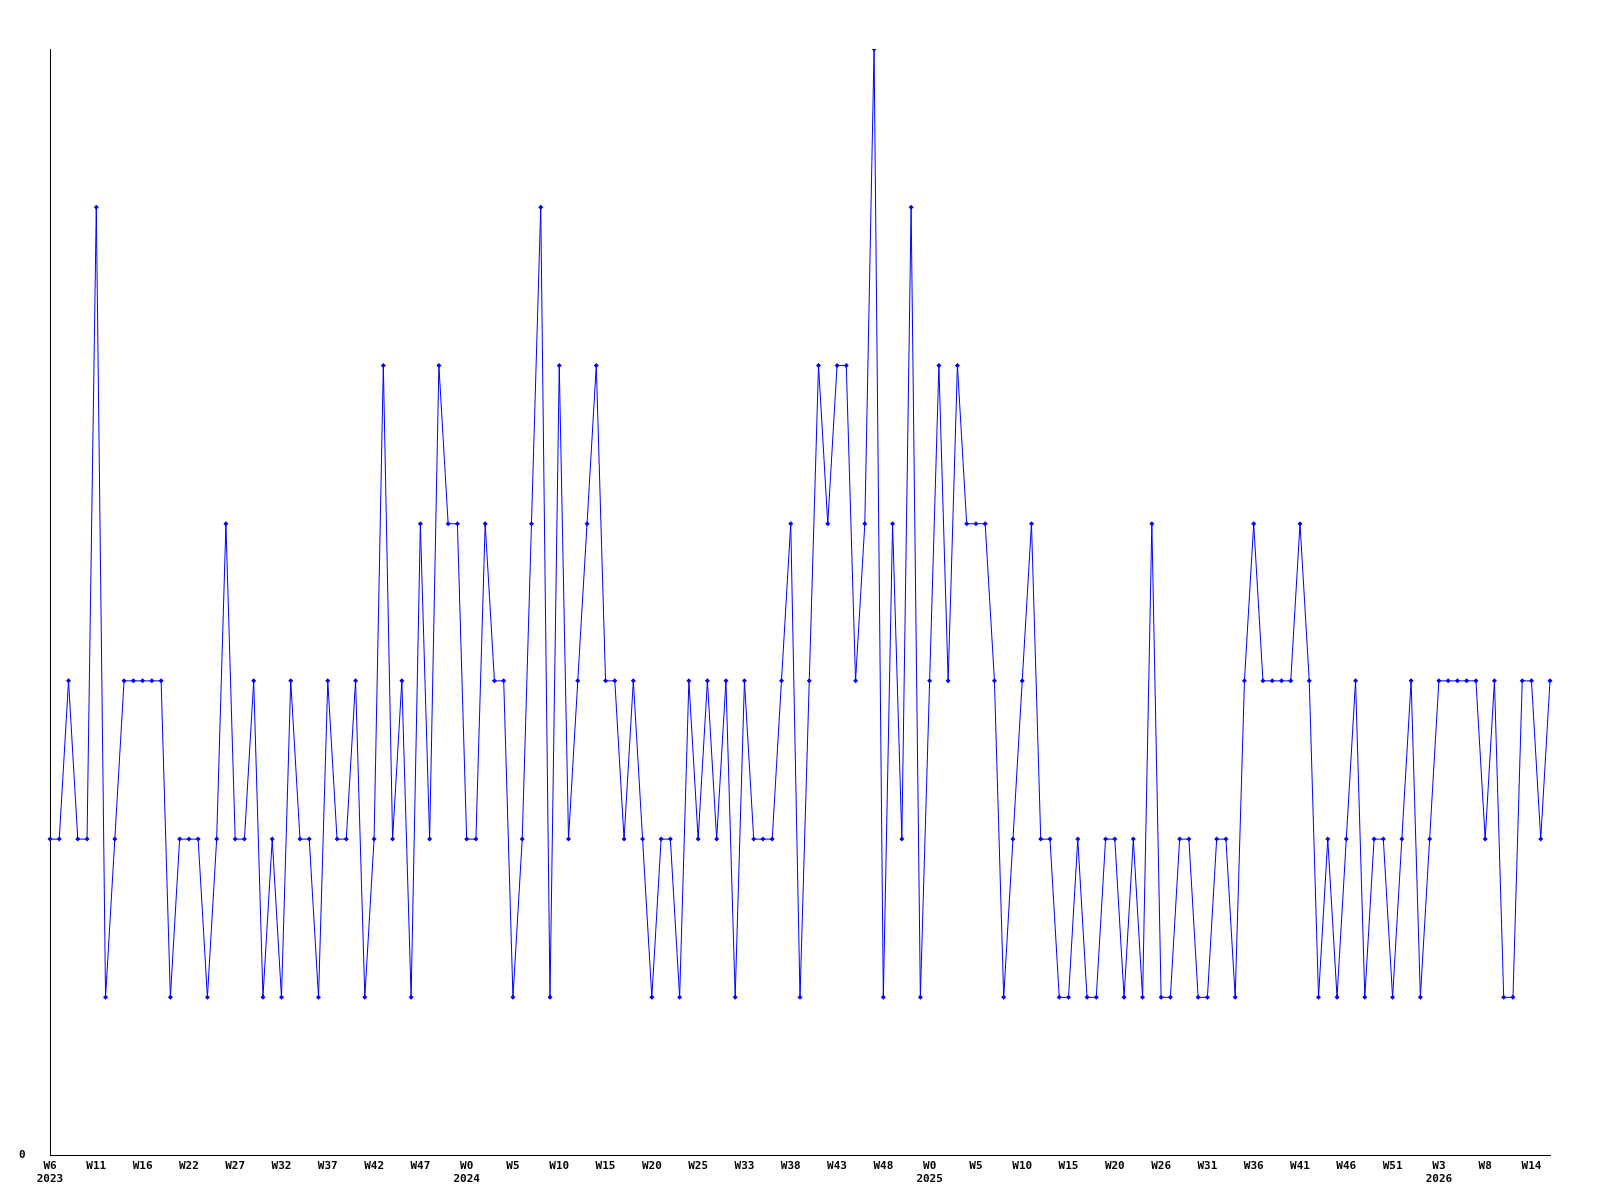  What do you see at coordinates (281, 1166) in the screenshot?
I see `x-tick-label: W32` at bounding box center [281, 1166].